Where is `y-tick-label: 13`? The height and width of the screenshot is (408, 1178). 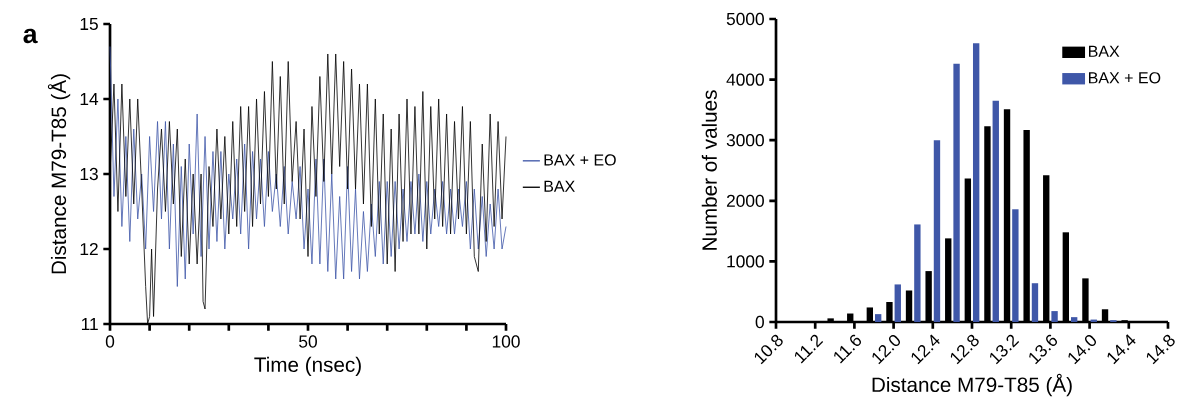 y-tick-label: 13 is located at coordinates (89, 174).